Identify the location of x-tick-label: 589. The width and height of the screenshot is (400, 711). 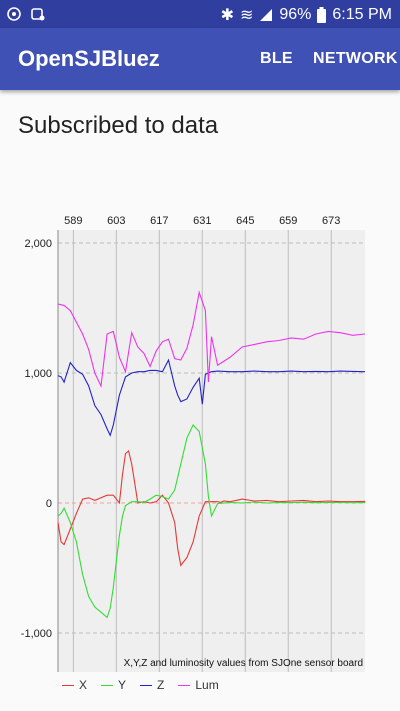
(73, 221).